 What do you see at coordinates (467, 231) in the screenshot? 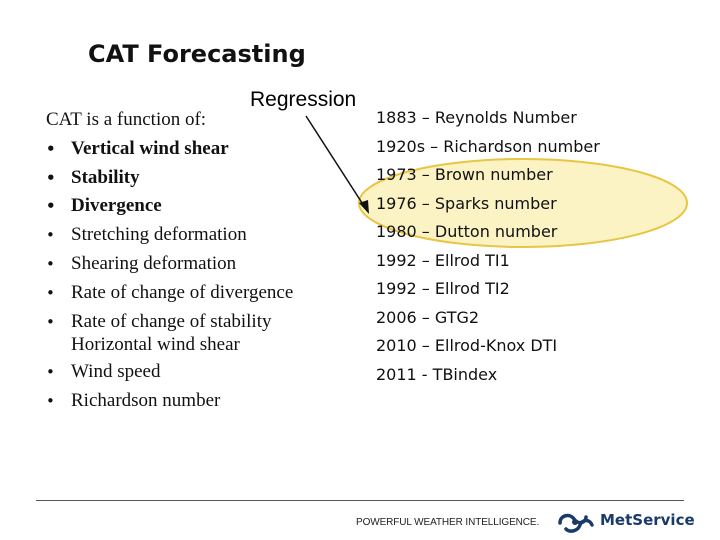
I see `timeline-item: 1980 – Dutton number` at bounding box center [467, 231].